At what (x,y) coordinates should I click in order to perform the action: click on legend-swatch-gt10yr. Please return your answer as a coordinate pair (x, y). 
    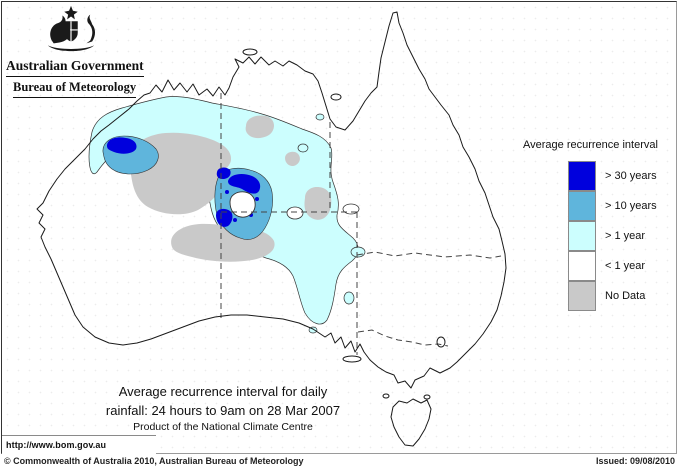
    Looking at the image, I should click on (582, 205).